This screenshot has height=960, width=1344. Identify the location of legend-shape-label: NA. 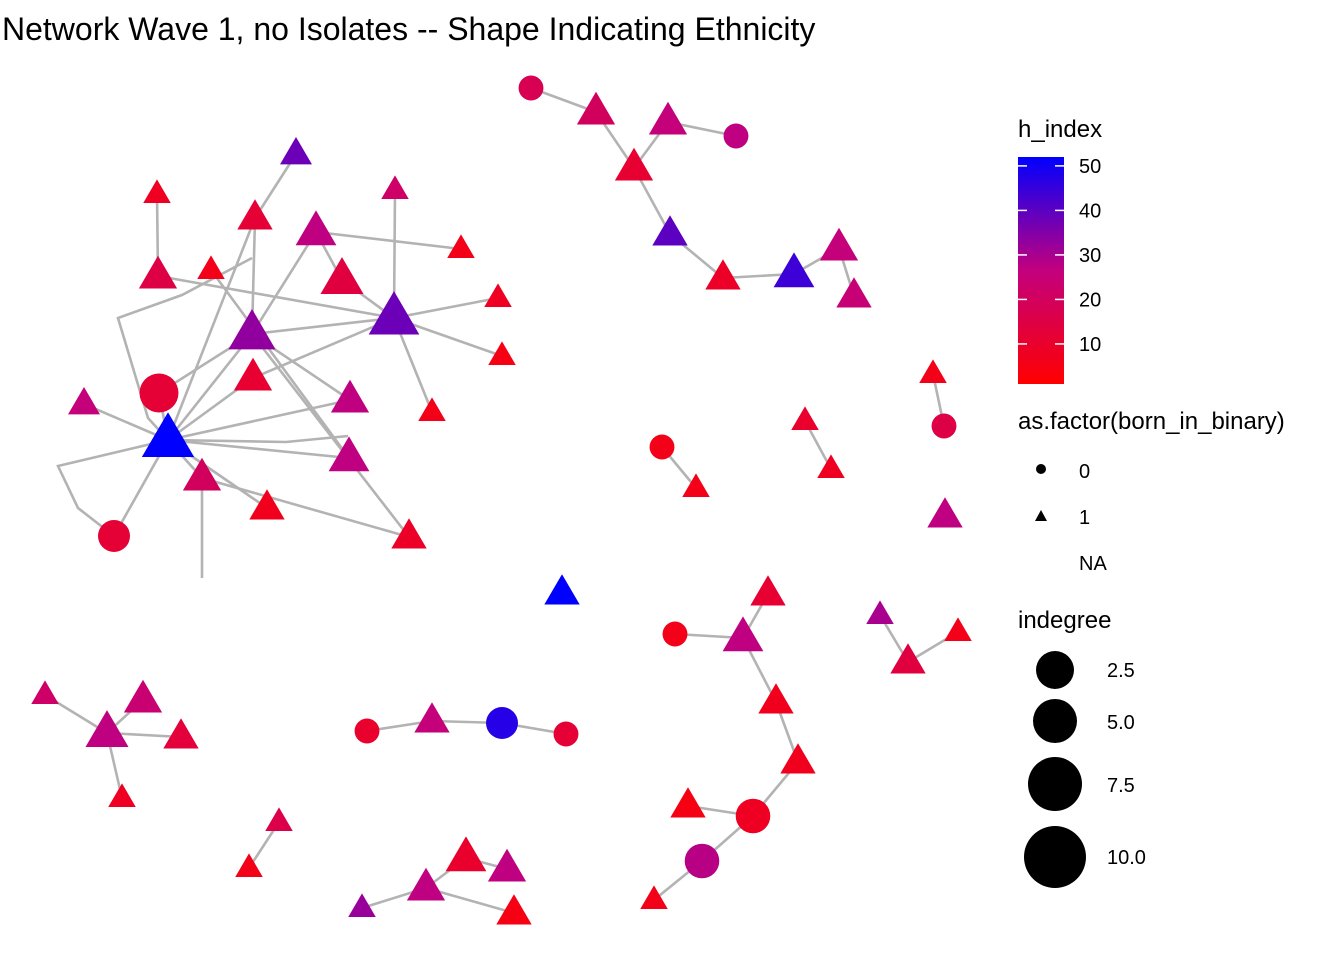
(1093, 564).